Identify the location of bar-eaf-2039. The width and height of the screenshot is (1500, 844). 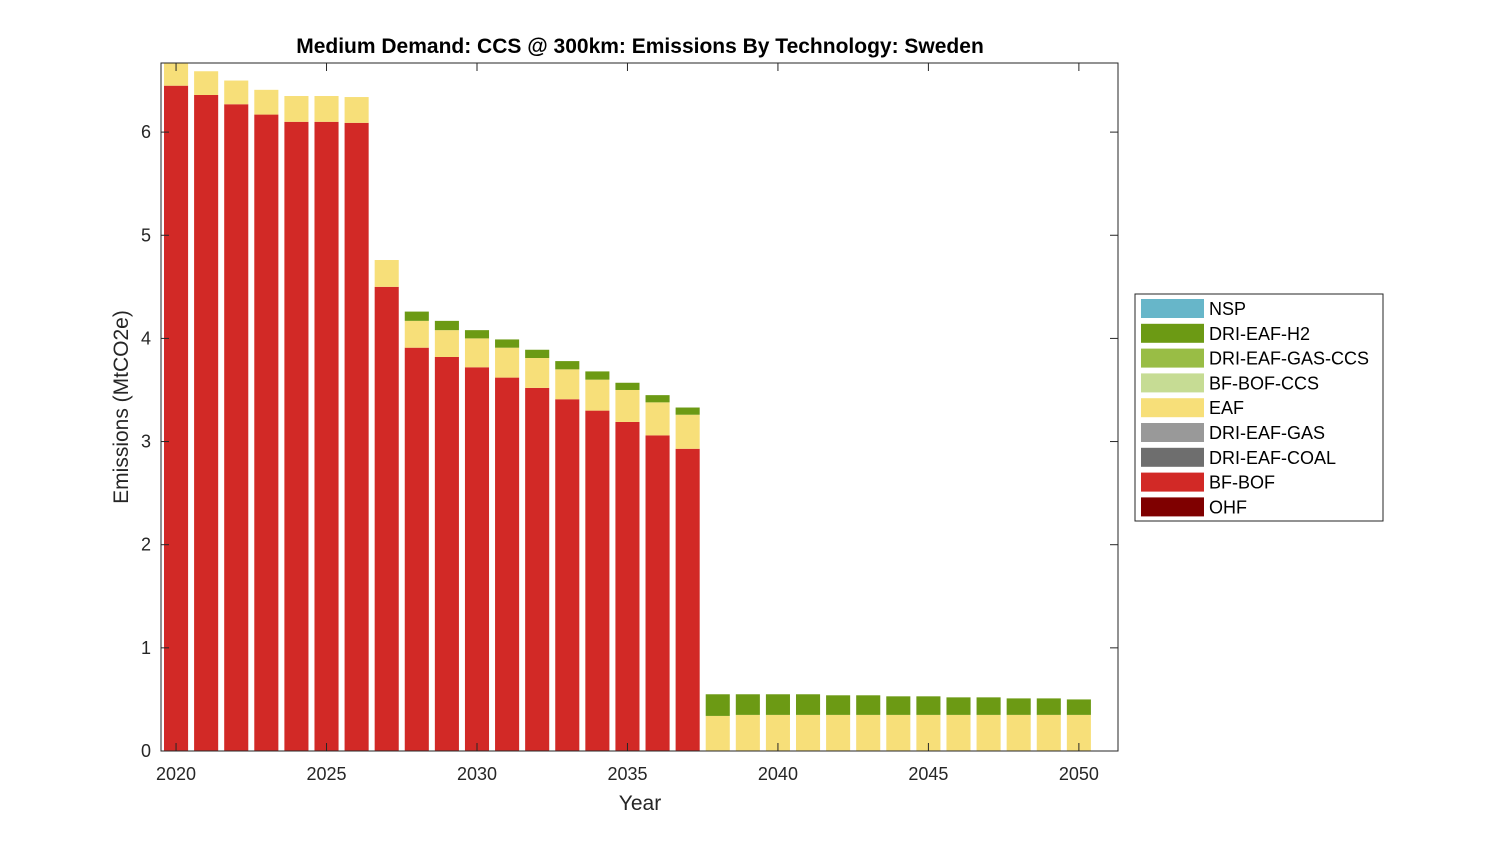
(747, 732).